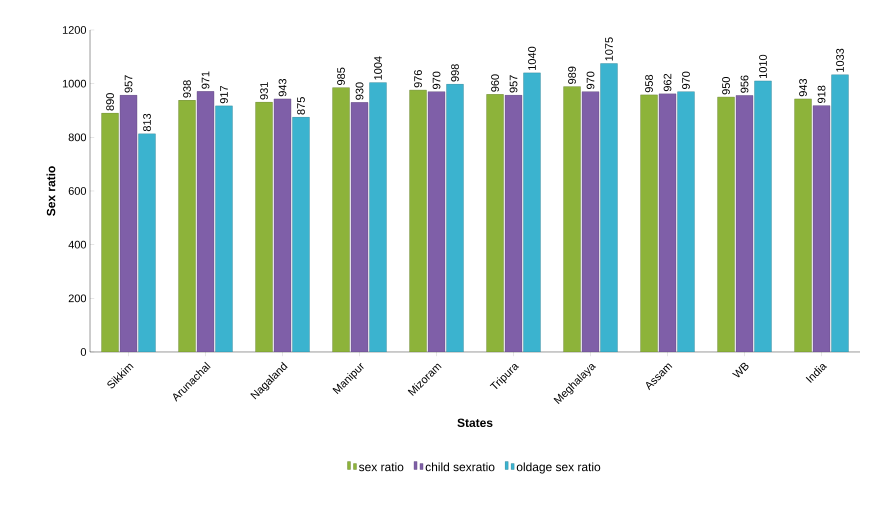 This screenshot has height=505, width=873. I want to click on y-tick-label: 600, so click(77, 191).